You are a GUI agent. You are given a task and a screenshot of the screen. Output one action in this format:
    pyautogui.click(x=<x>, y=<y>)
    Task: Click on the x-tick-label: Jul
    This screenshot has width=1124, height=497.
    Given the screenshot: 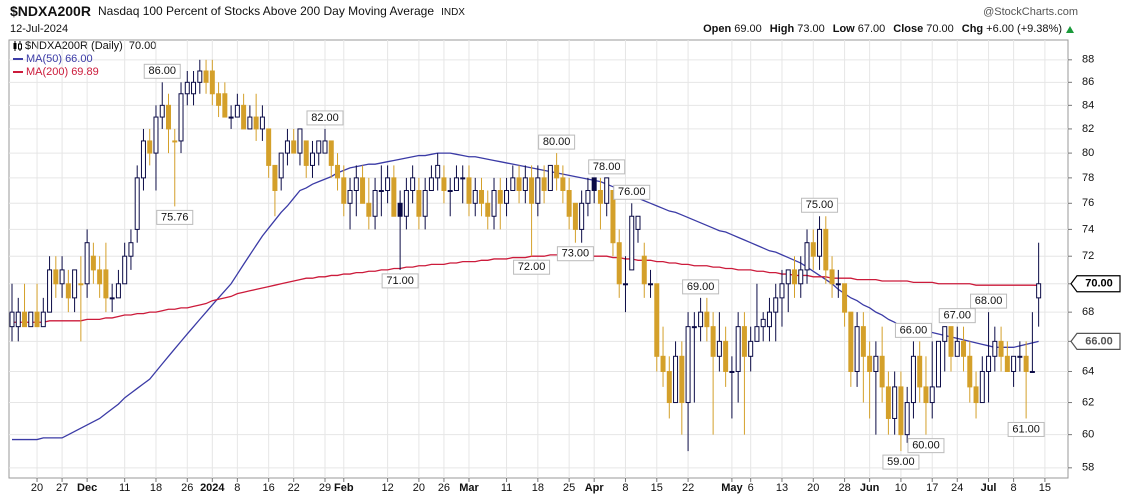 What is the action you would take?
    pyautogui.click(x=989, y=488)
    